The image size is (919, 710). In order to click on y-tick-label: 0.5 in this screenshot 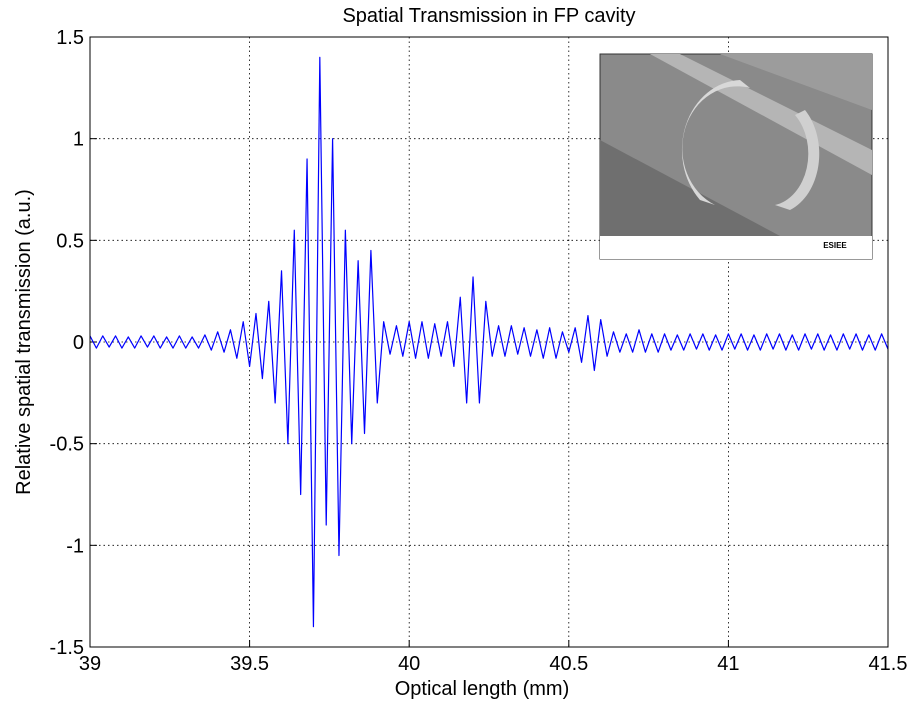, I will do `click(70, 241)`.